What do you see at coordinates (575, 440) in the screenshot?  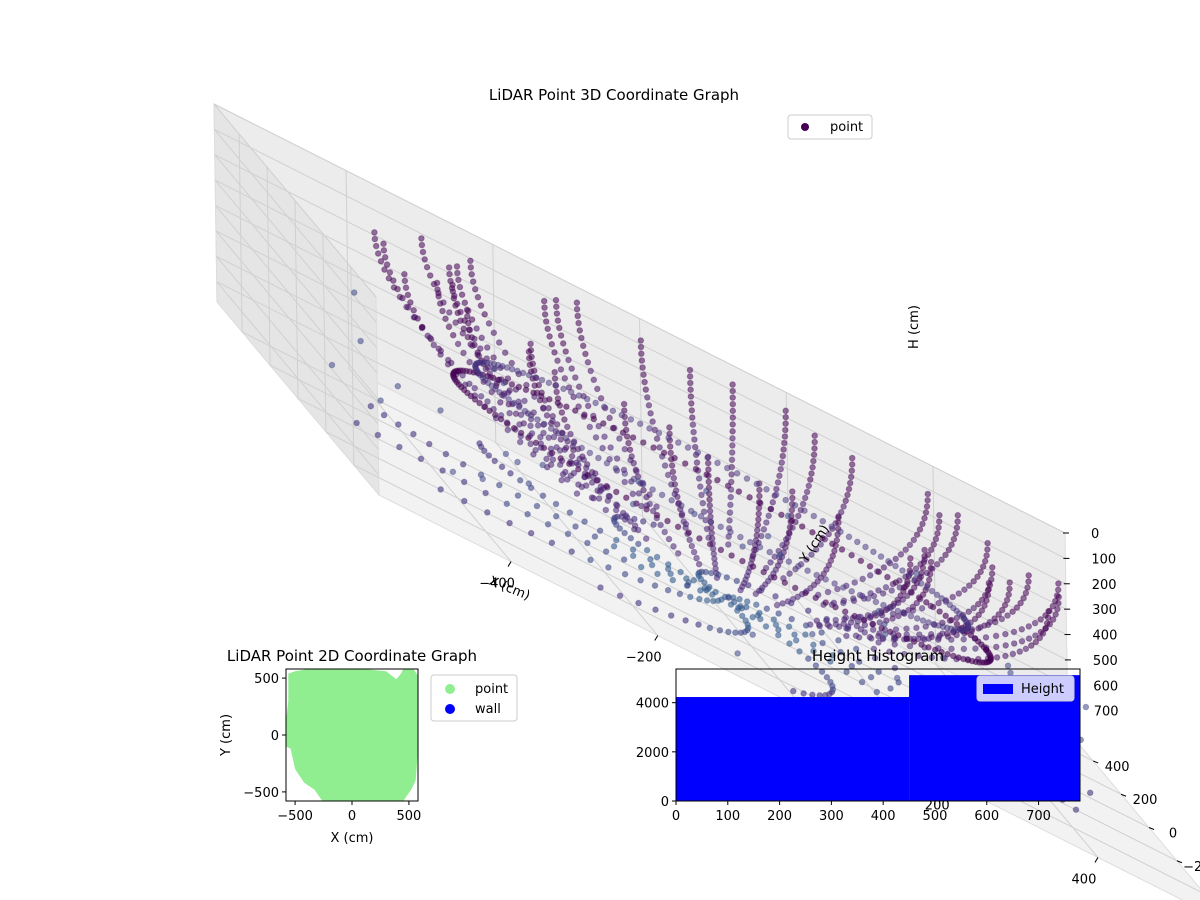 I see `grid-x` at bounding box center [575, 440].